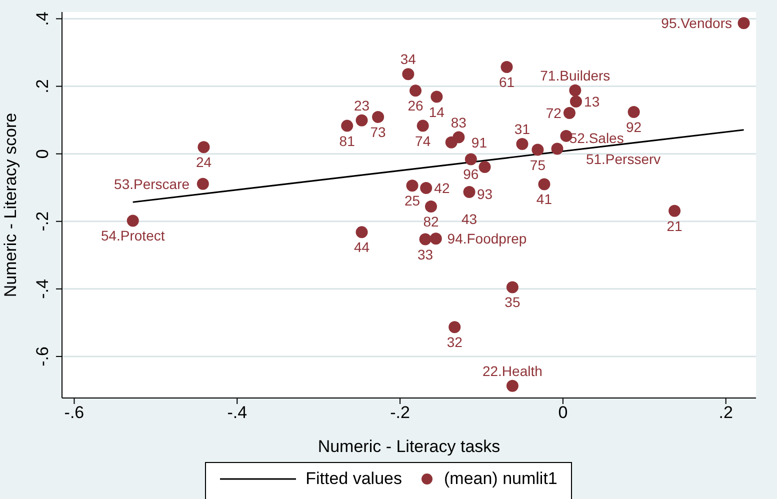  I want to click on annotation: 74, so click(423, 140).